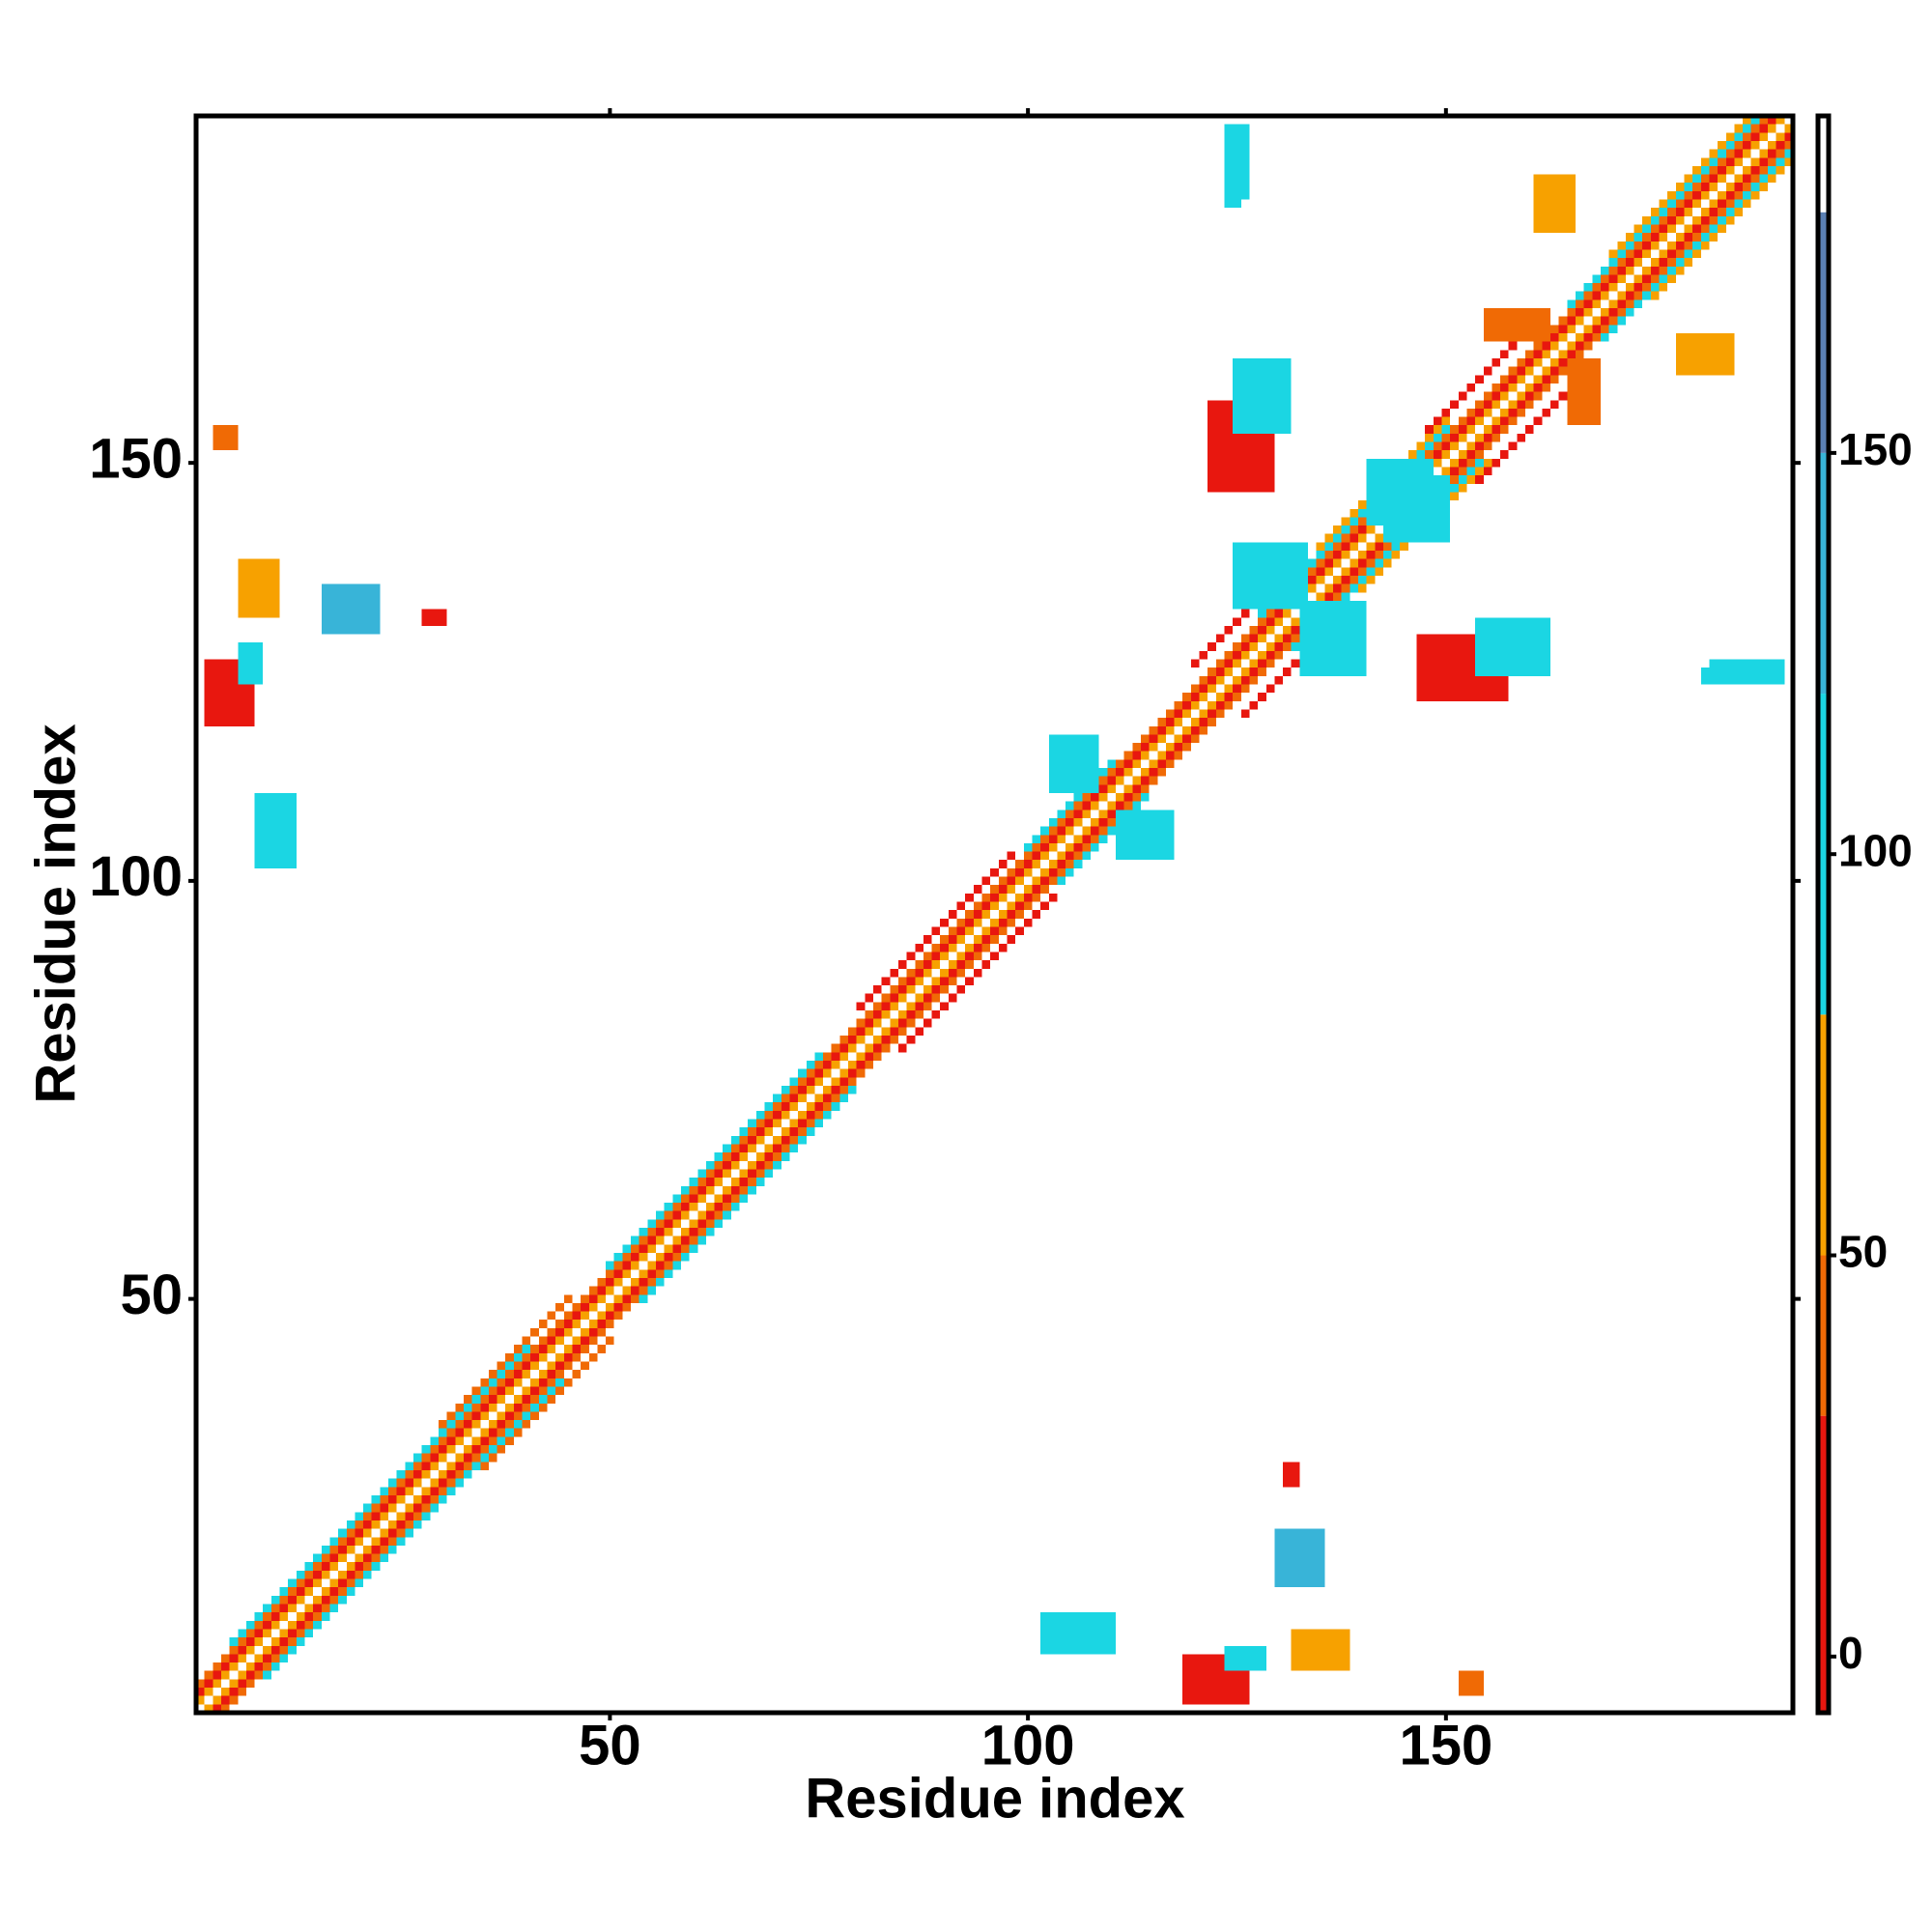 The width and height of the screenshot is (1932, 1932). Describe the element at coordinates (1028, 1745) in the screenshot. I see `x-tick-label: 100` at that location.